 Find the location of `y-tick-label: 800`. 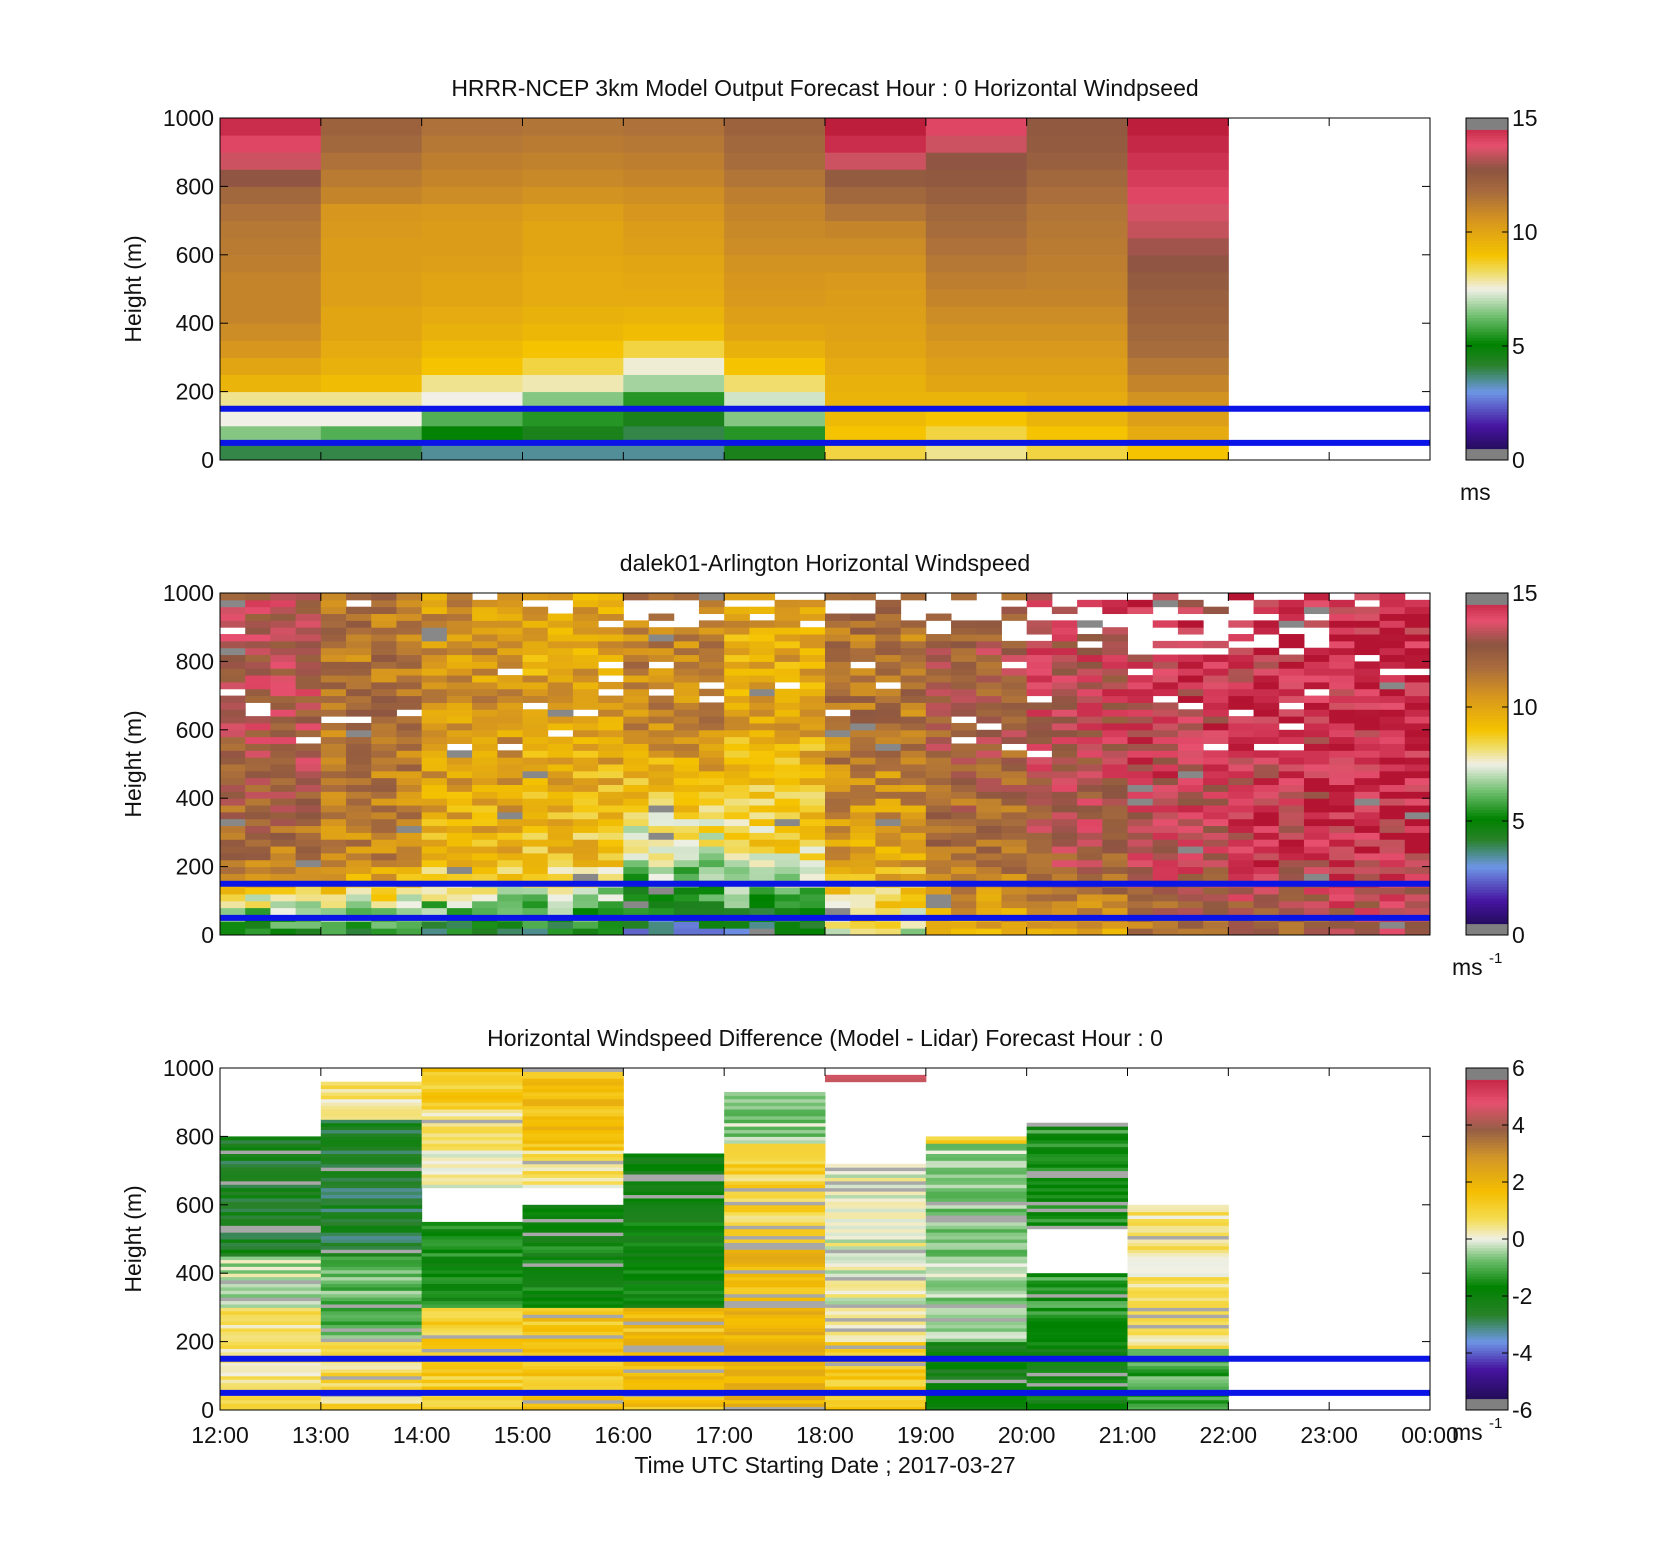

y-tick-label: 800 is located at coordinates (195, 186).